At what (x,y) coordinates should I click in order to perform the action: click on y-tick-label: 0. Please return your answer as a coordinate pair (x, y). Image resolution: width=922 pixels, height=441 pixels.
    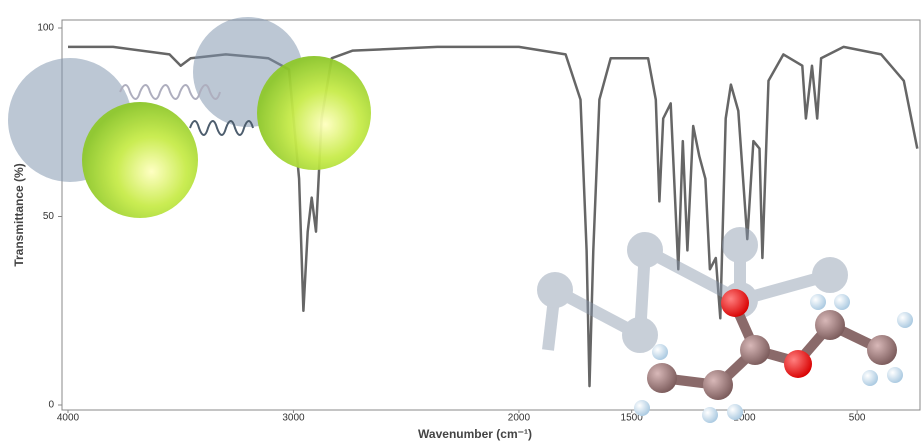
    Looking at the image, I should click on (51, 405).